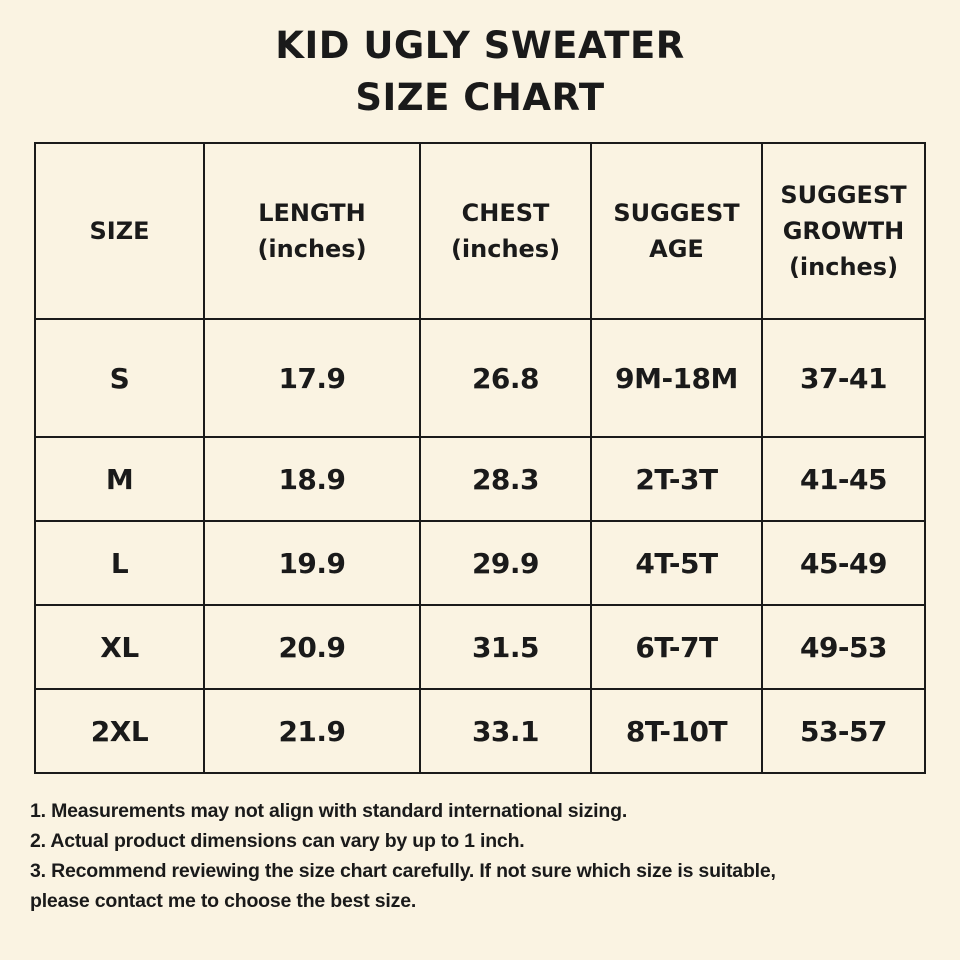 The image size is (960, 960). I want to click on cell-suggest-growth: 45-49, so click(843, 563).